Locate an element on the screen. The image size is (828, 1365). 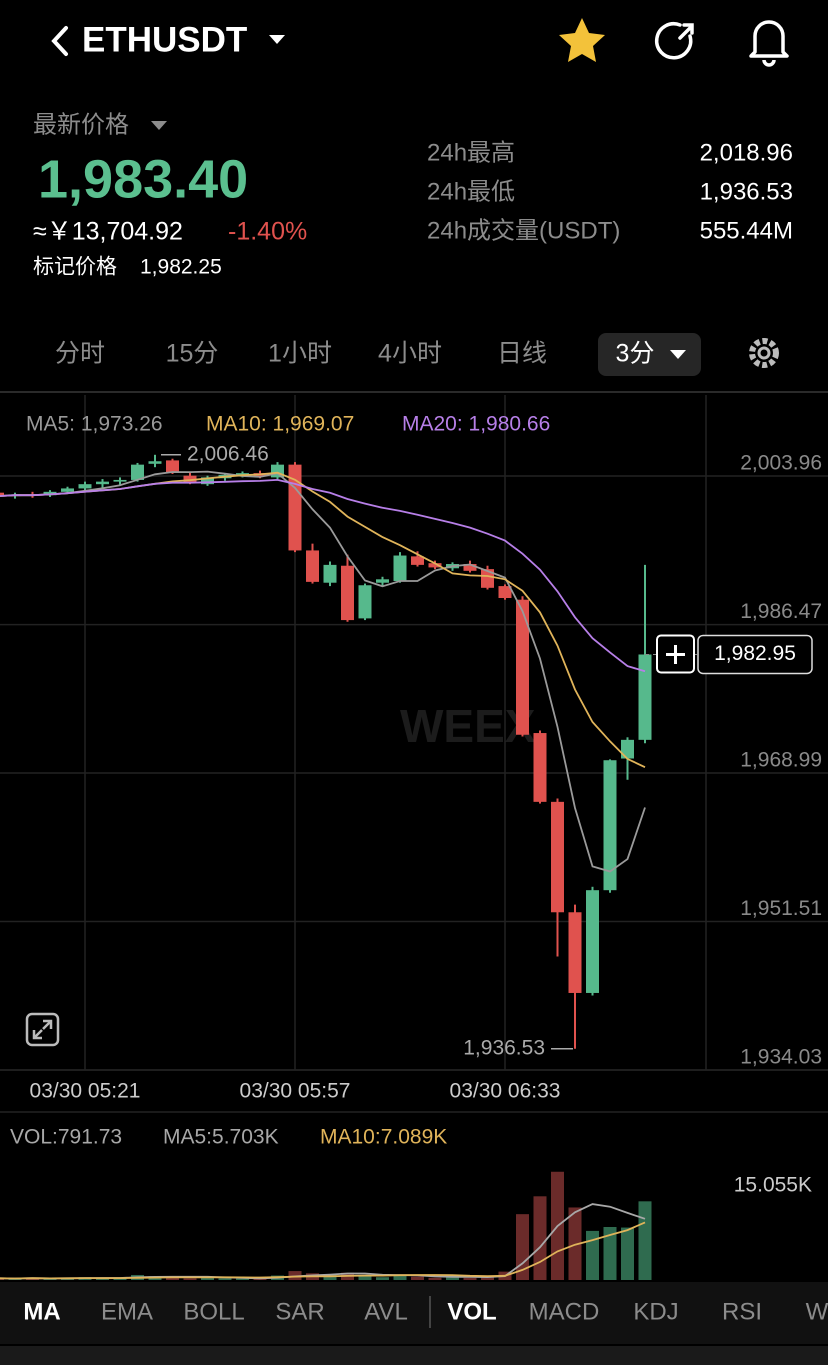
settings-icon is located at coordinates (764, 353).